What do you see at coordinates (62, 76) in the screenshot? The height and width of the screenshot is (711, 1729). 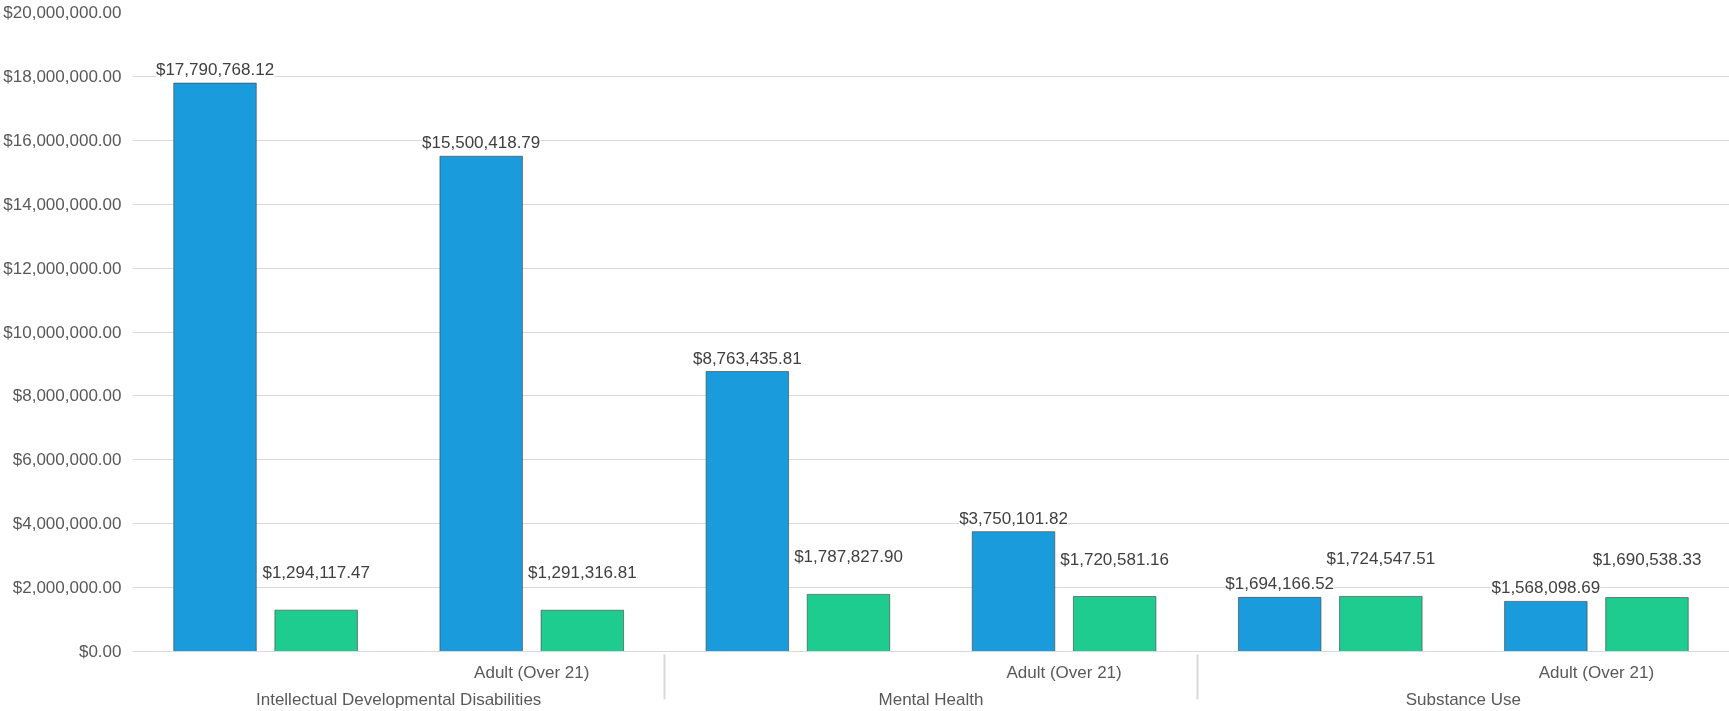 I see `y-tick-label: $18,000,000.00` at bounding box center [62, 76].